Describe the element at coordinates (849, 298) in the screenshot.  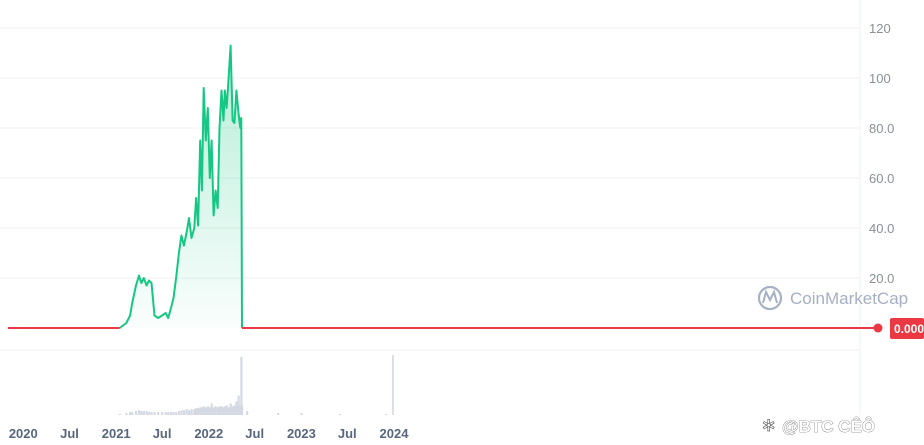
I see `watermark-text: CoinMarketCap` at that location.